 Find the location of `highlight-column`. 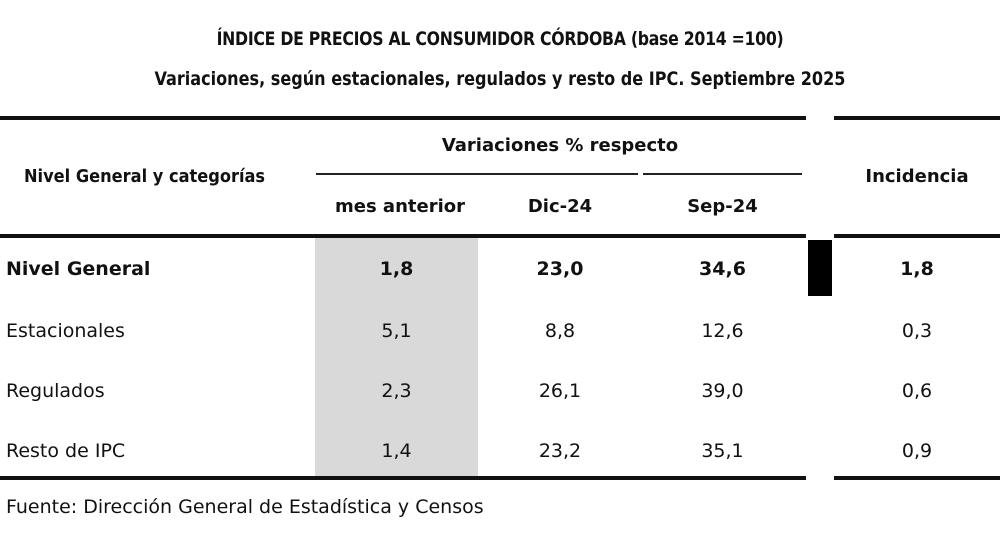

highlight-column is located at coordinates (396, 357).